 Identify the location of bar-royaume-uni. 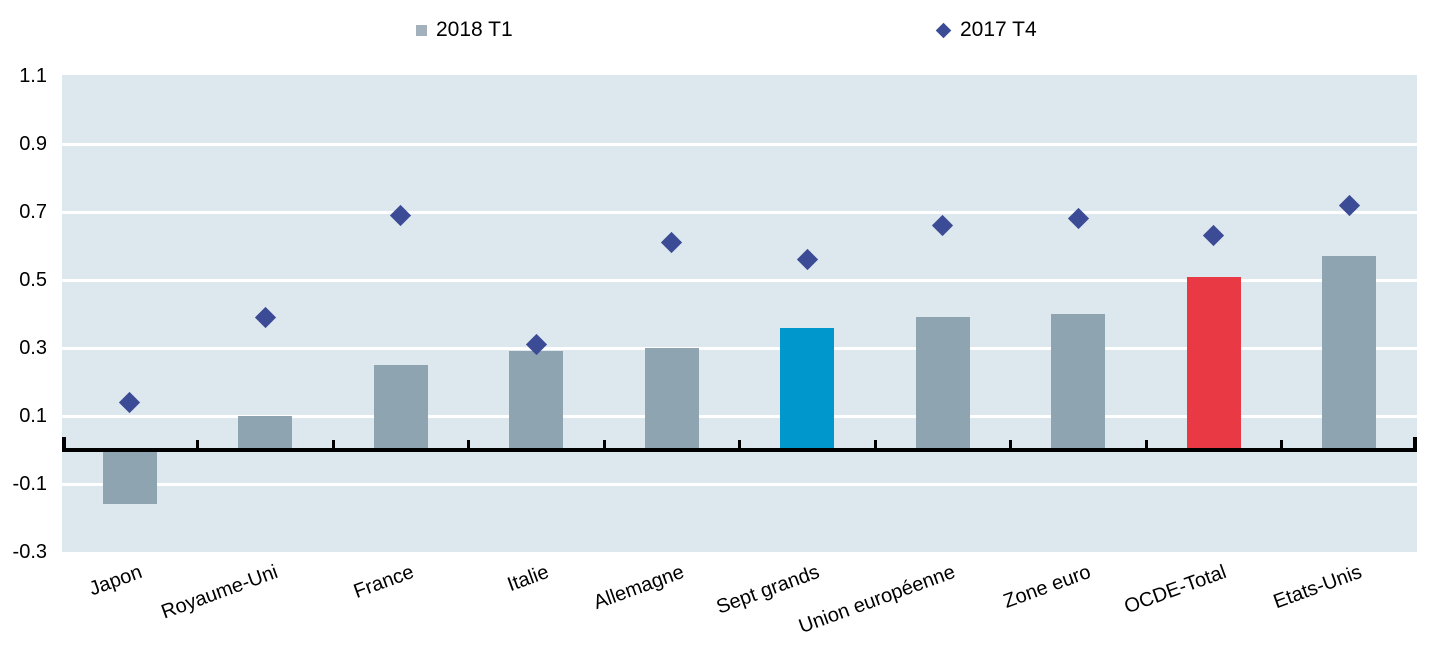
(265, 433).